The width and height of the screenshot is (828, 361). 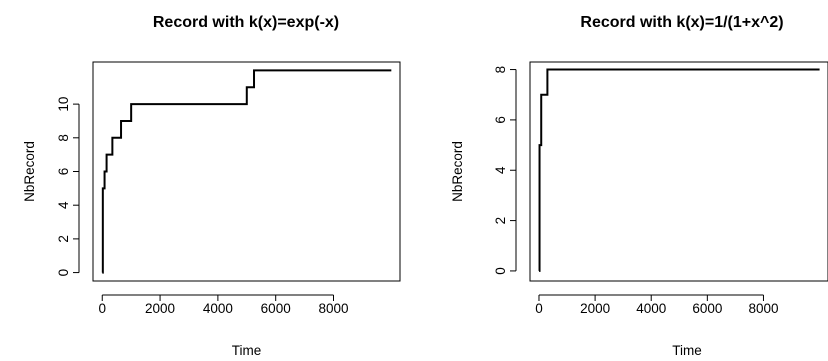 I want to click on y-tick-label: 10, so click(x=63, y=104).